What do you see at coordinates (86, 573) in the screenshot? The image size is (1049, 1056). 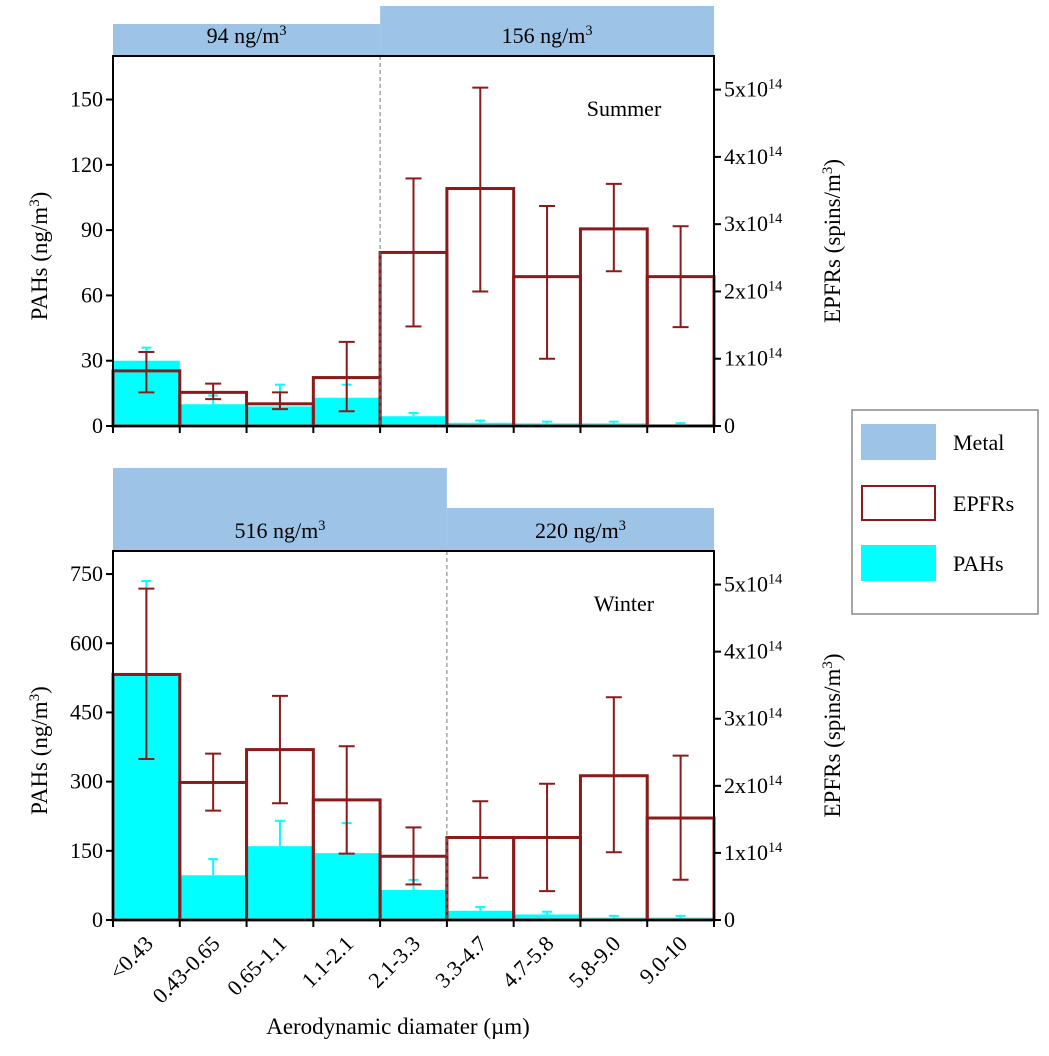 I see `y-tick-label-5: 750` at bounding box center [86, 573].